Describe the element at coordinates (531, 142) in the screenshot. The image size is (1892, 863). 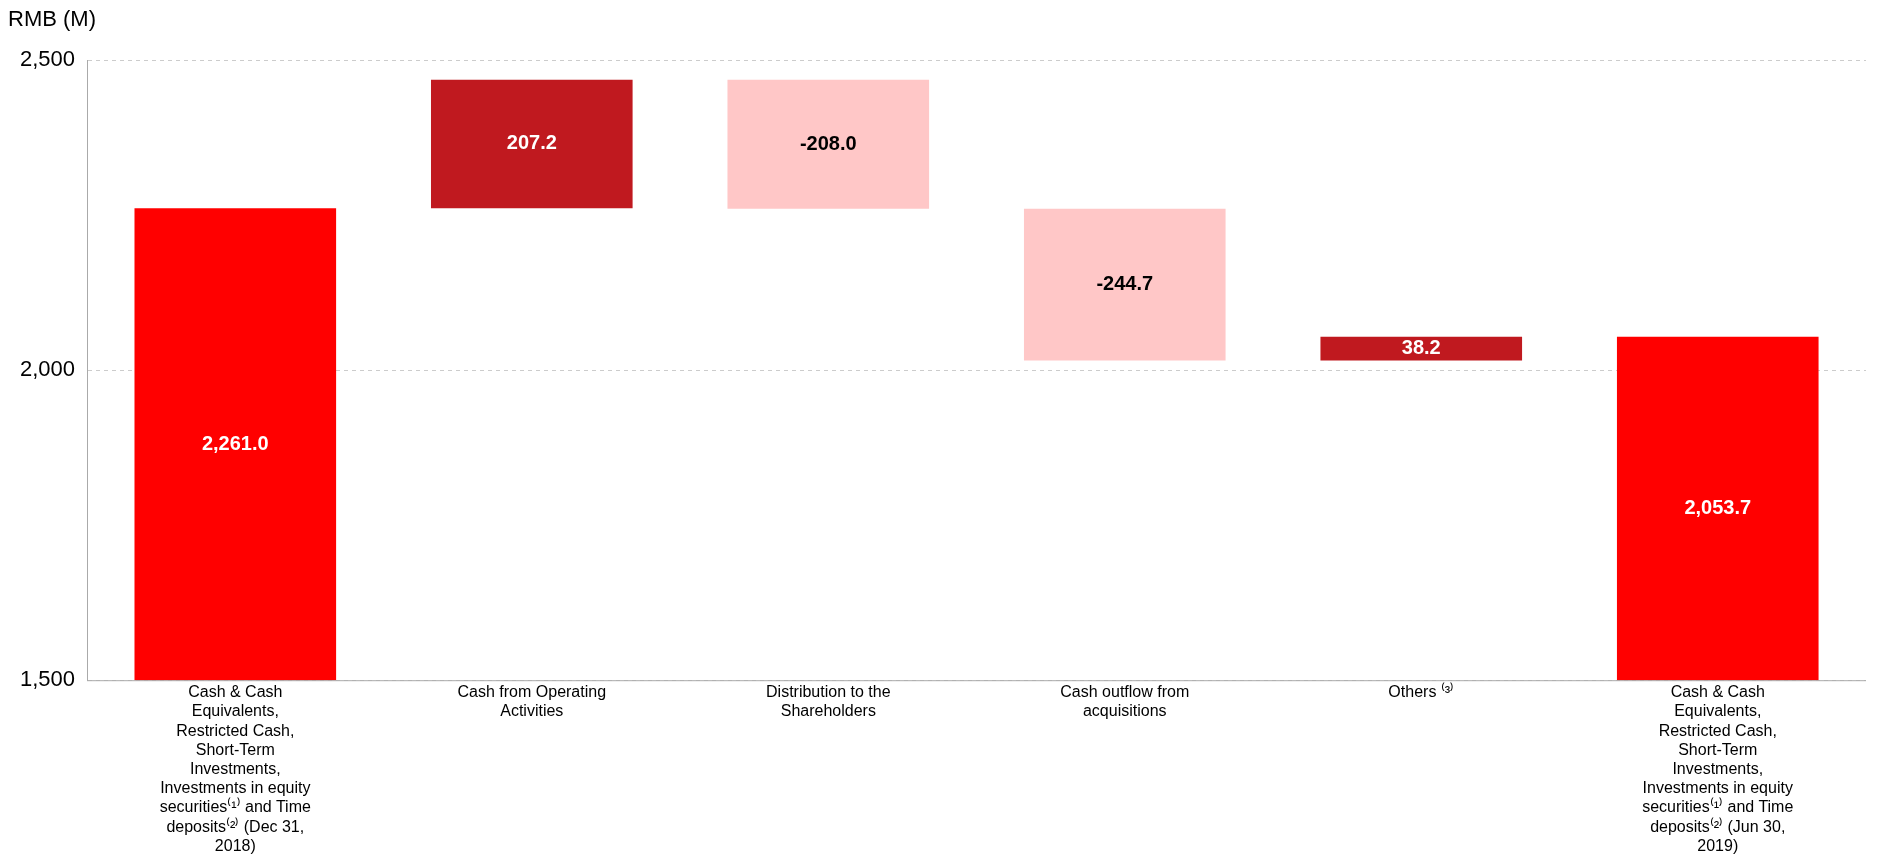
I see `data-label: 207.2` at that location.